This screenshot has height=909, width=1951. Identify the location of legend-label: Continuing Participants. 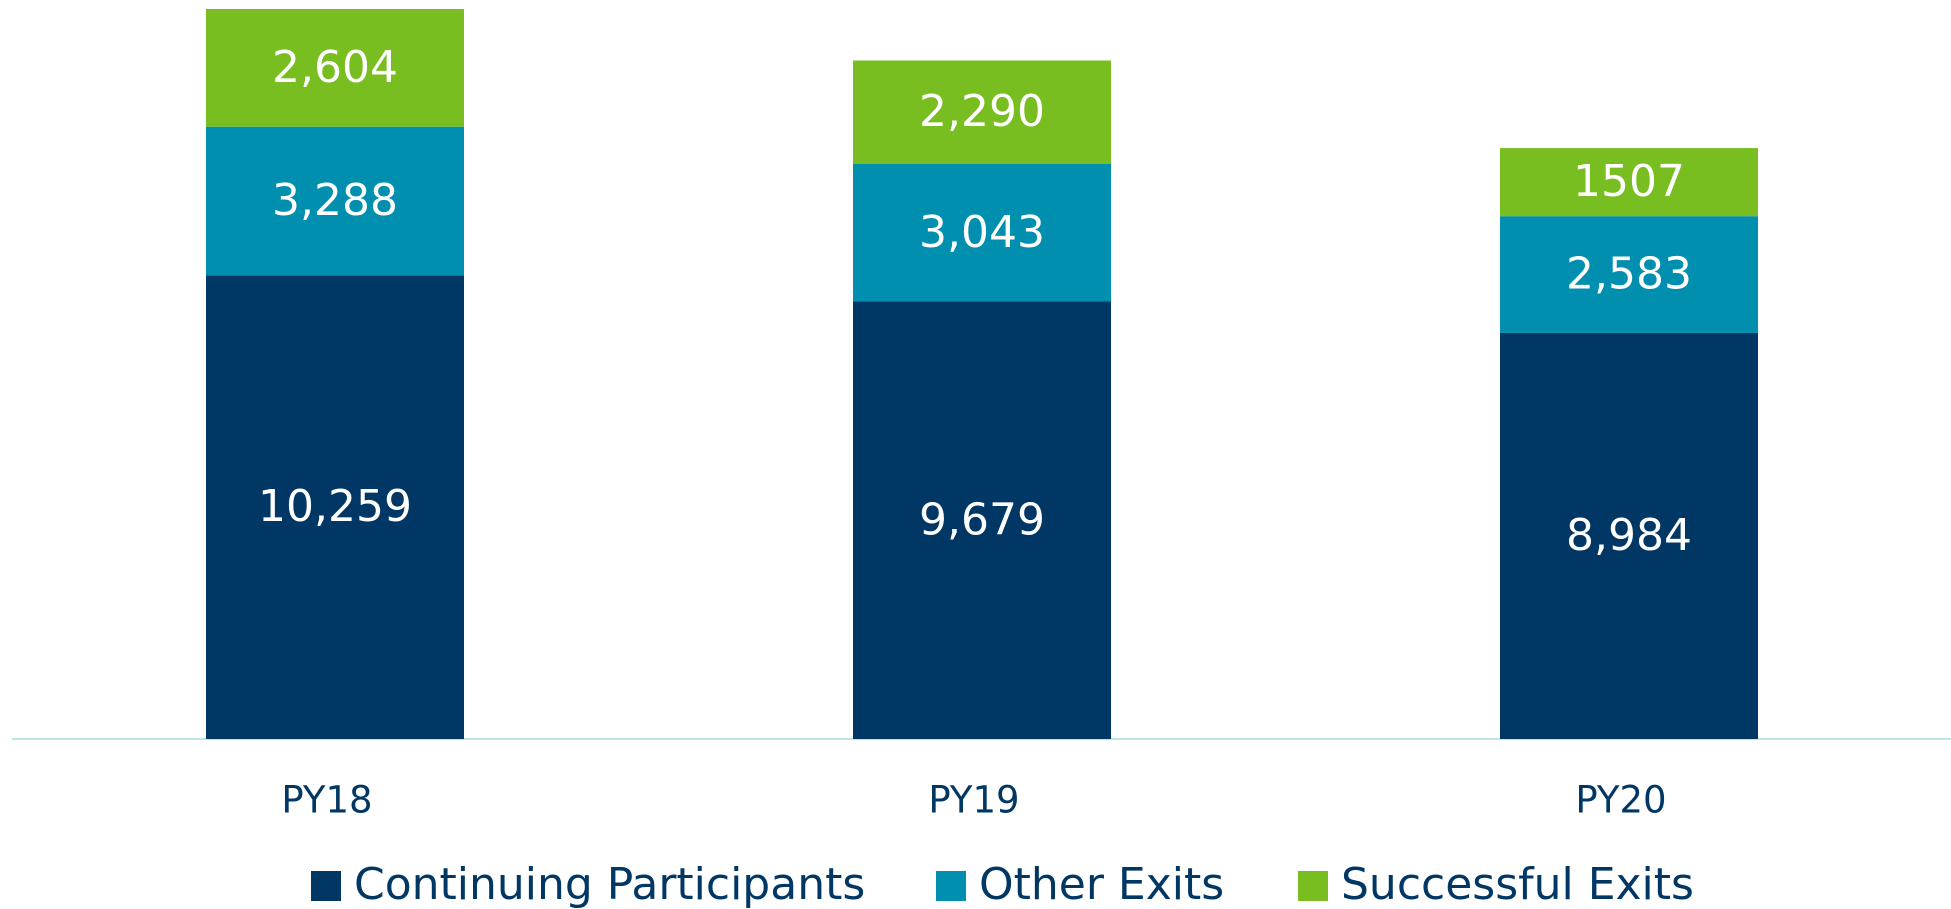
(609, 884).